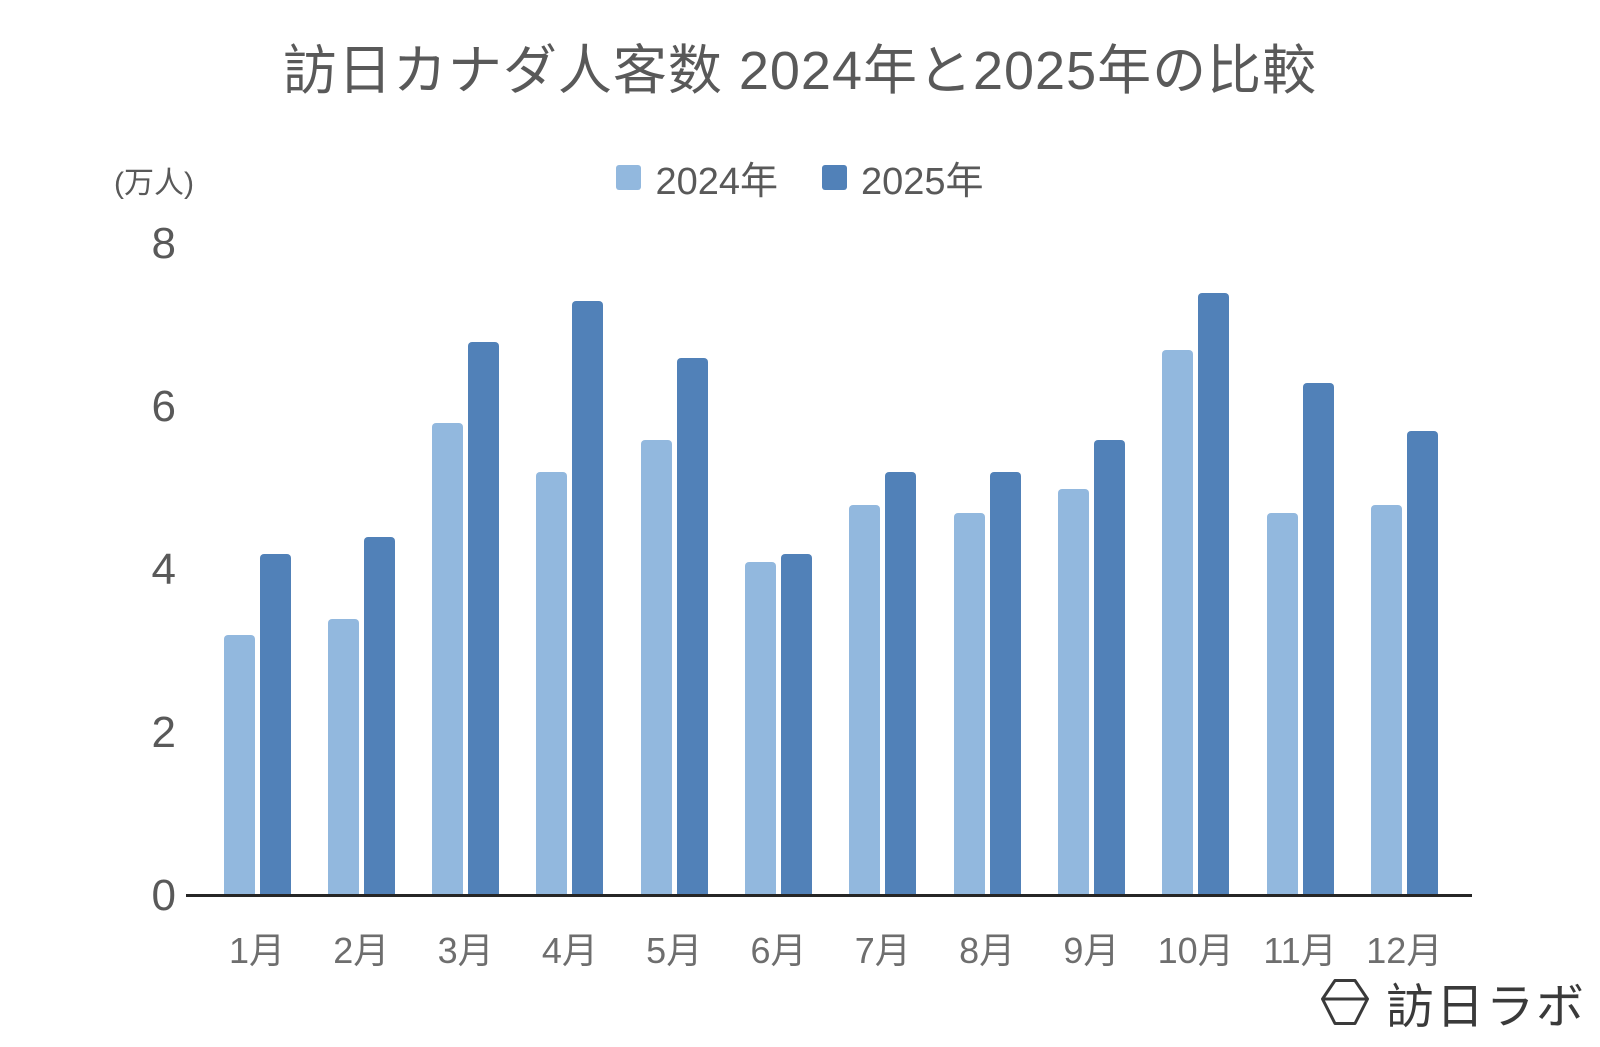  What do you see at coordinates (569, 950) in the screenshot?
I see `x-tick-label-4月: 4月` at bounding box center [569, 950].